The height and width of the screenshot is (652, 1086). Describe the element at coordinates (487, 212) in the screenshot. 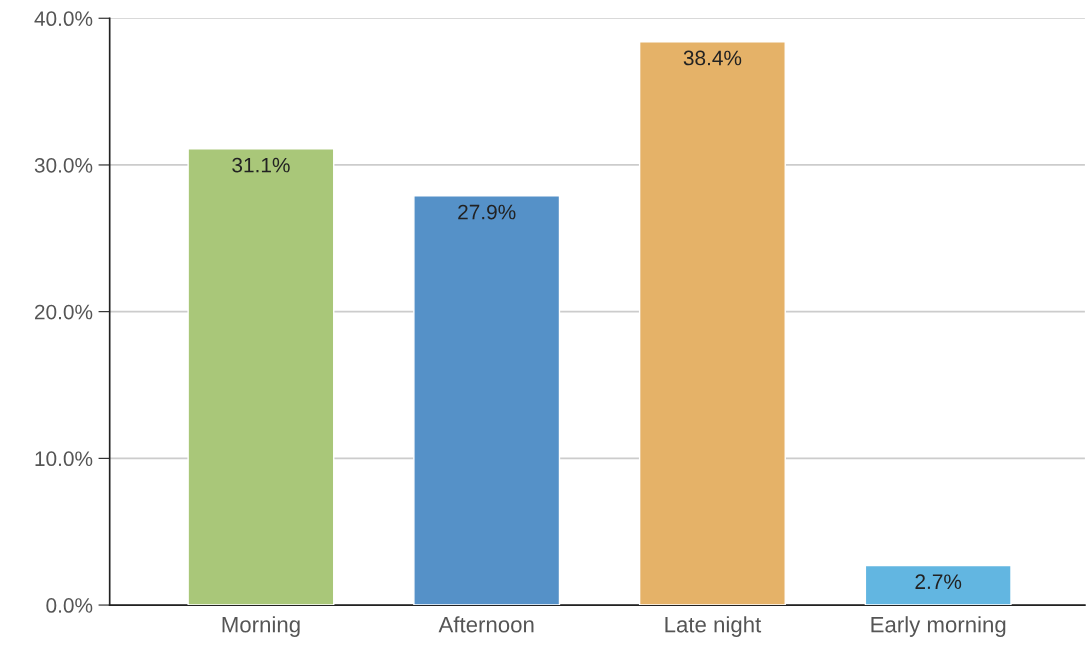

I see `data-label: 27.9%` at that location.